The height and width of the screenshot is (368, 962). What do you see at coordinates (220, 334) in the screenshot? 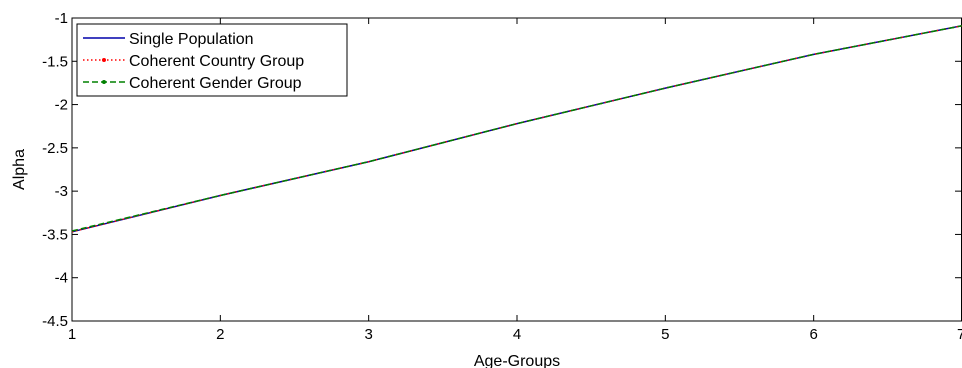
I see `x-tick-label: 2` at bounding box center [220, 334].